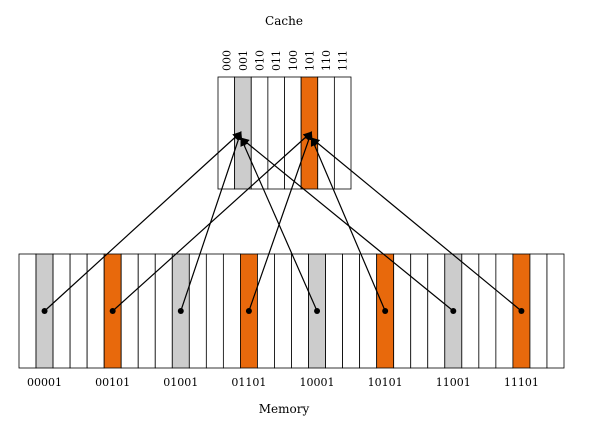 The height and width of the screenshot is (434, 590). What do you see at coordinates (243, 60) in the screenshot?
I see `cache-slot-label: 001` at bounding box center [243, 60].